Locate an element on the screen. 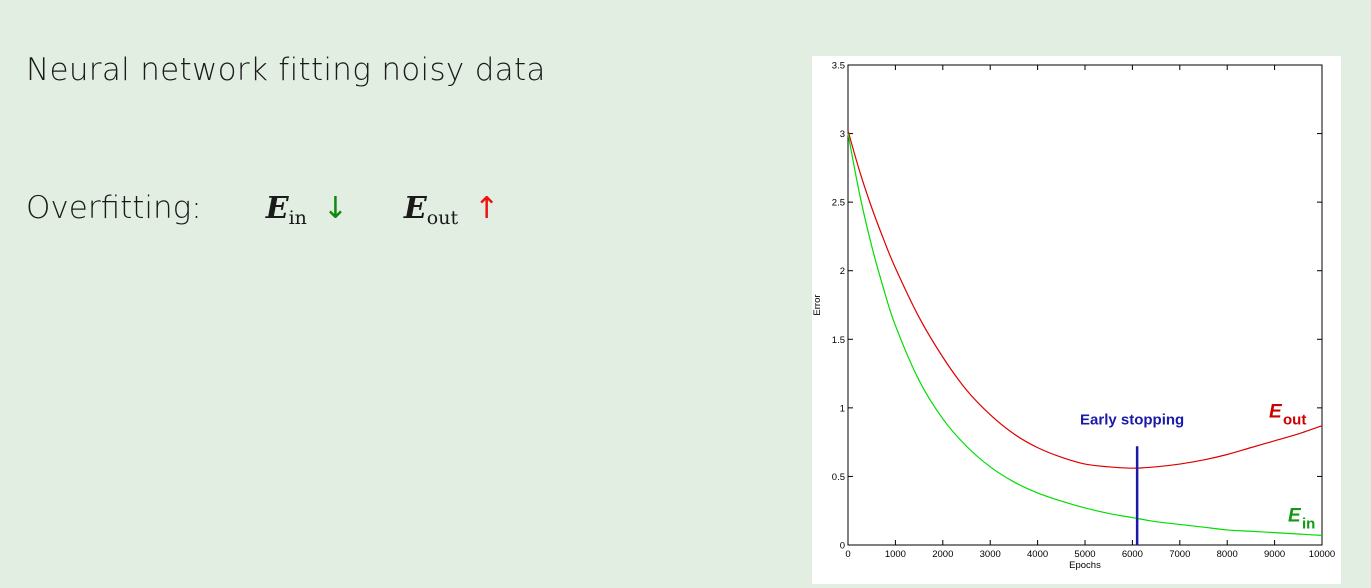  x-tick-label: 3000 is located at coordinates (990, 554).